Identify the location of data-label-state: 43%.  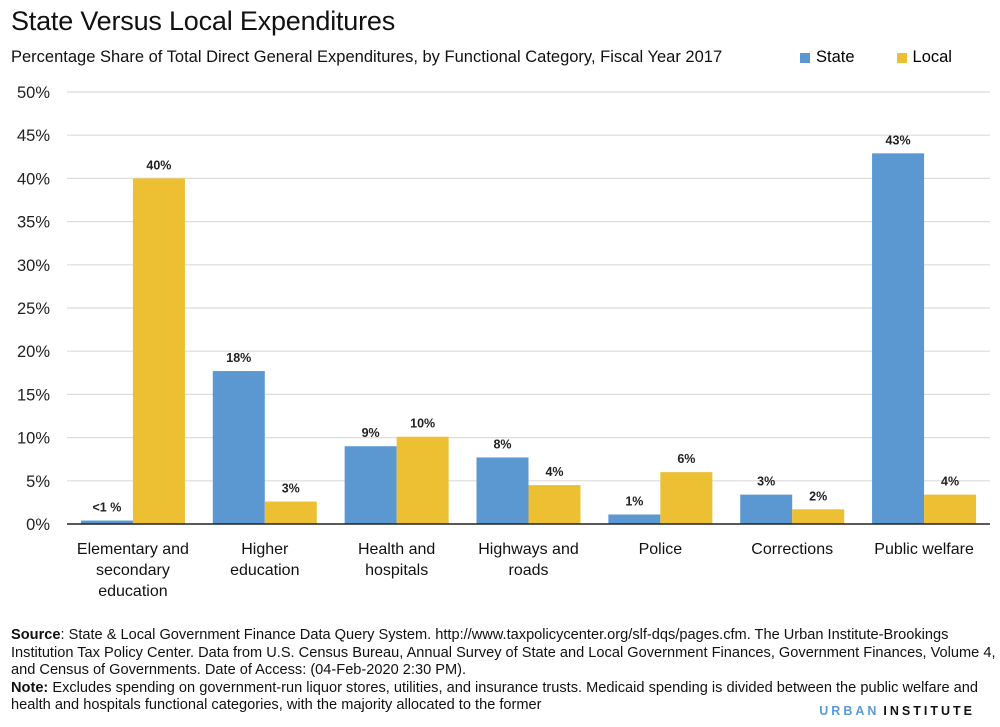
(898, 140).